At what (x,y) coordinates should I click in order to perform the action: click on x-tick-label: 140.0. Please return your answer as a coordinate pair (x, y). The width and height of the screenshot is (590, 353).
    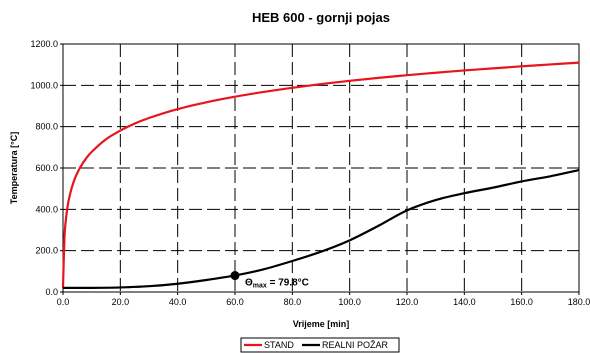
    Looking at the image, I should click on (464, 302).